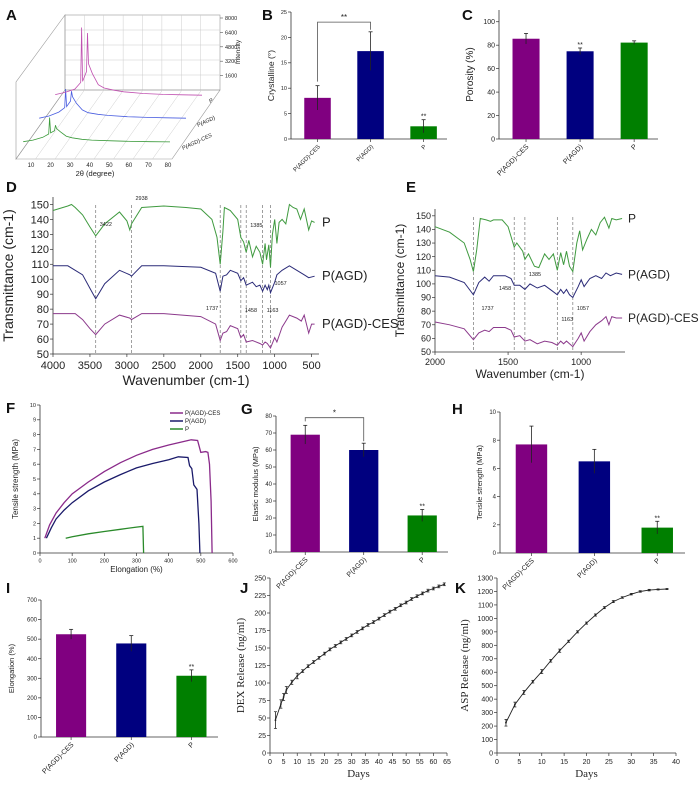 Image resolution: width=700 pixels, height=785 pixels. What do you see at coordinates (284, 64) in the screenshot?
I see `y-tick-label: 15` at bounding box center [284, 64].